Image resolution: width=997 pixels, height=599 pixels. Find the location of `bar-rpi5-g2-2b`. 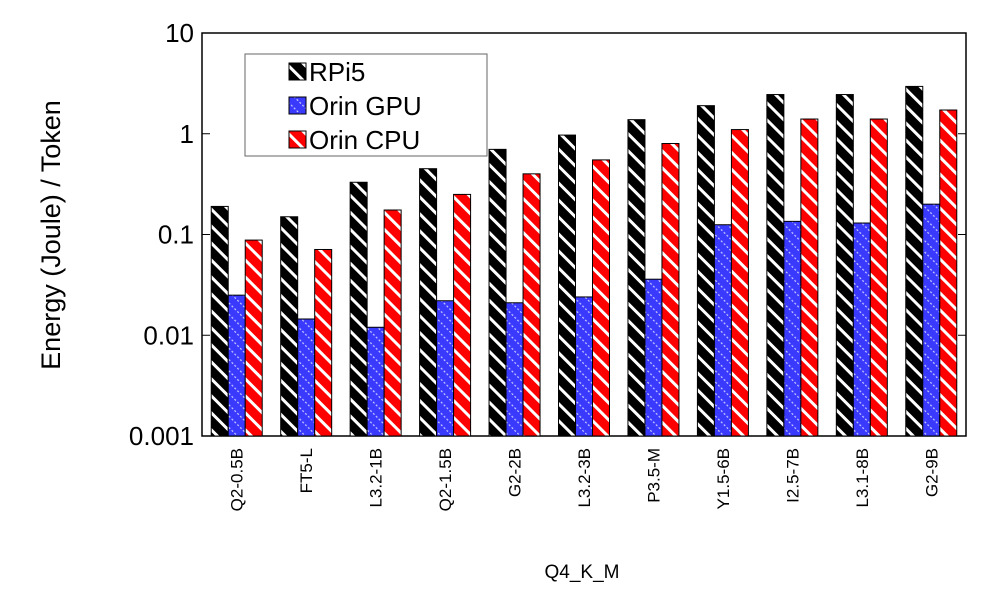

bar-rpi5-g2-2b is located at coordinates (497, 292).